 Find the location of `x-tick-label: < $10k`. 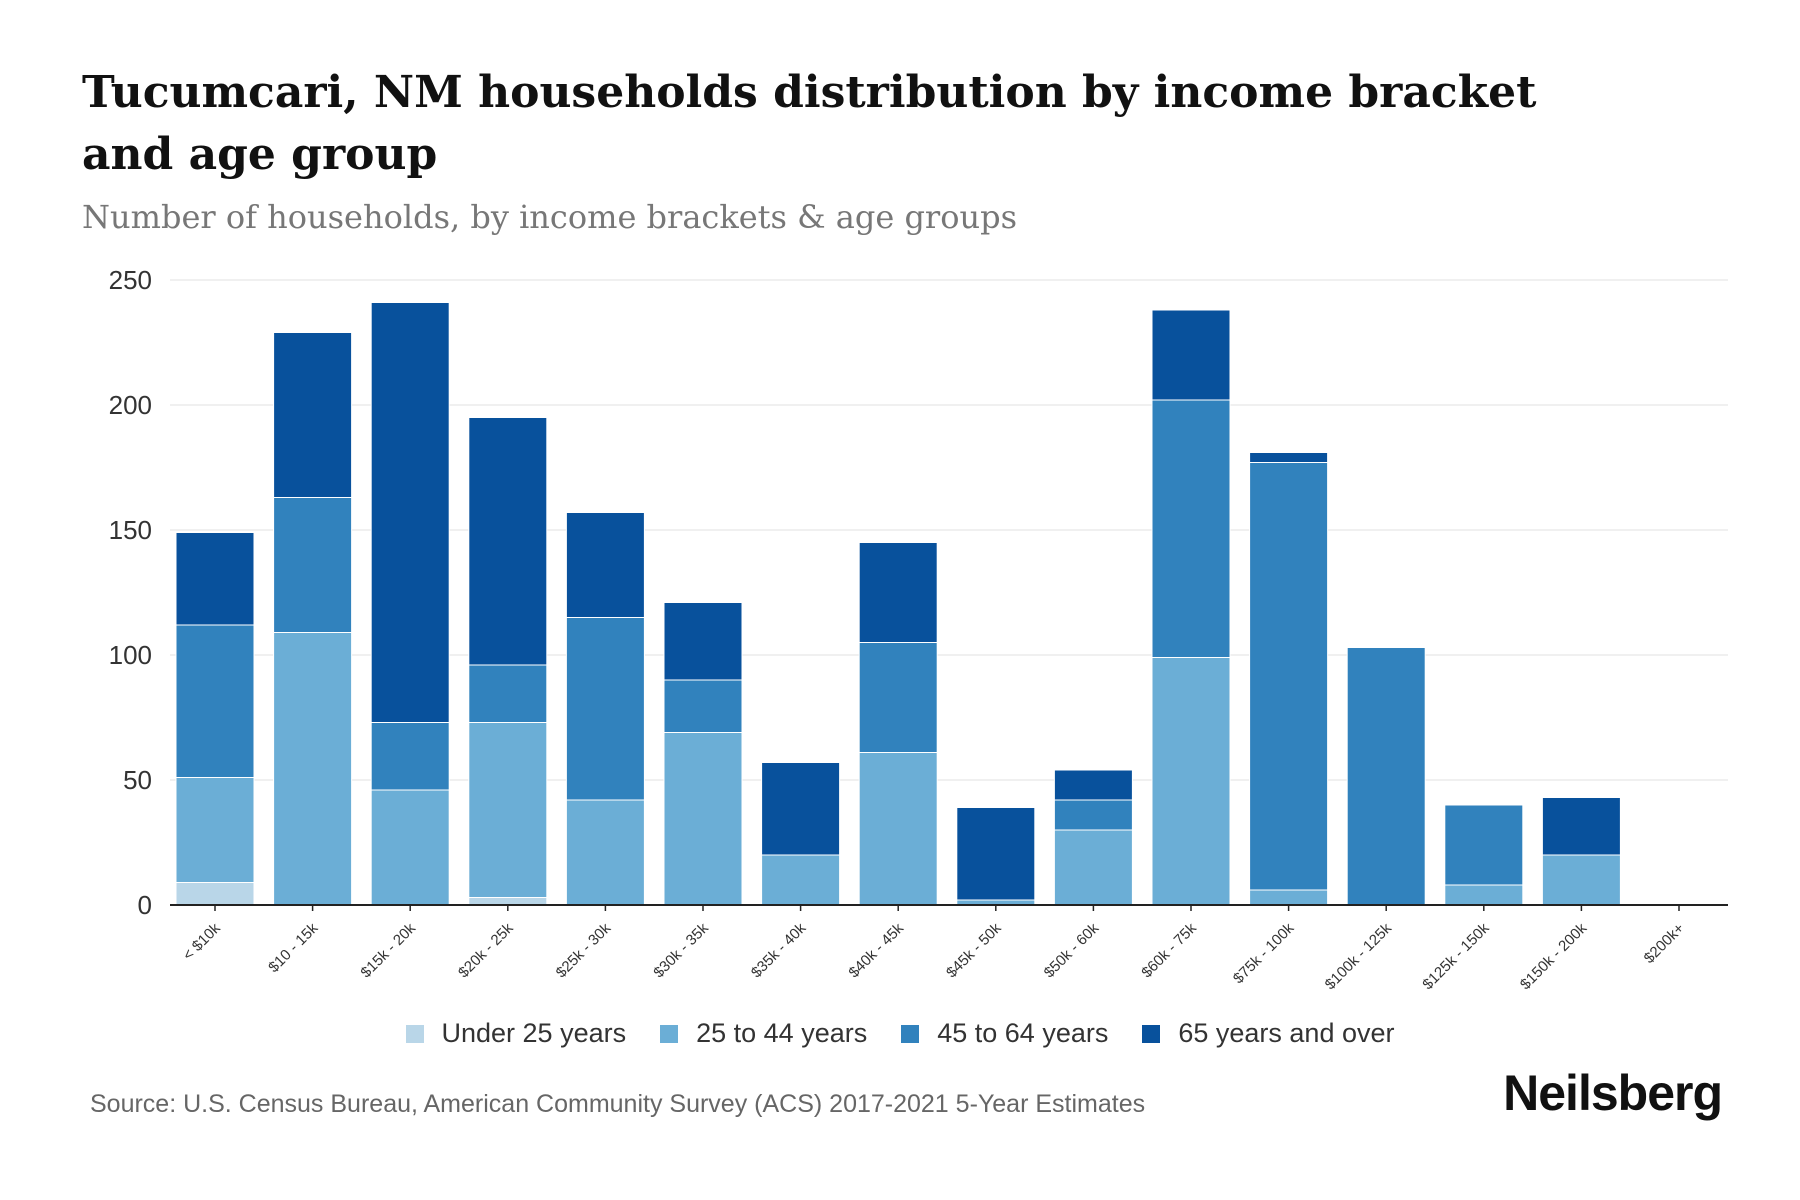

x-tick-label: < $10k is located at coordinates (202, 941).